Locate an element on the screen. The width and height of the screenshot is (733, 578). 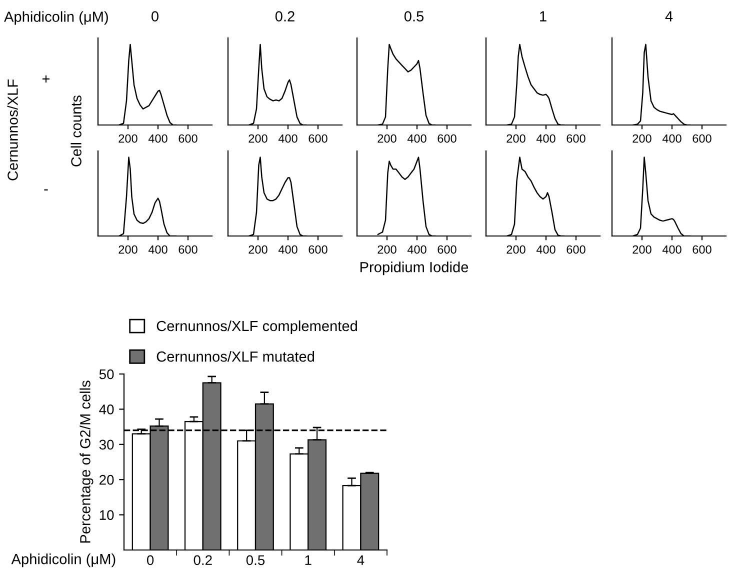
x-tick-label: 4 is located at coordinates (360, 560).